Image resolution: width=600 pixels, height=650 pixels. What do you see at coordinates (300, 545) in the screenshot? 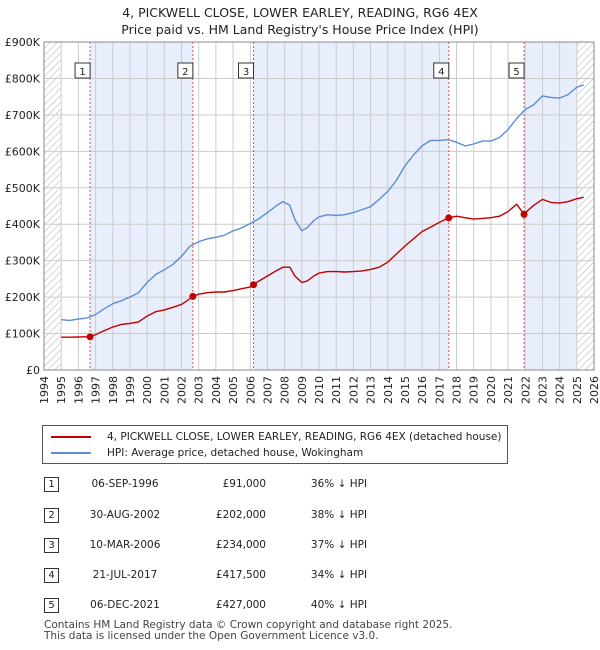
I see `sale-row: 3 10-MAR-2006 £234,000 37% ↓ HPI` at bounding box center [300, 545].